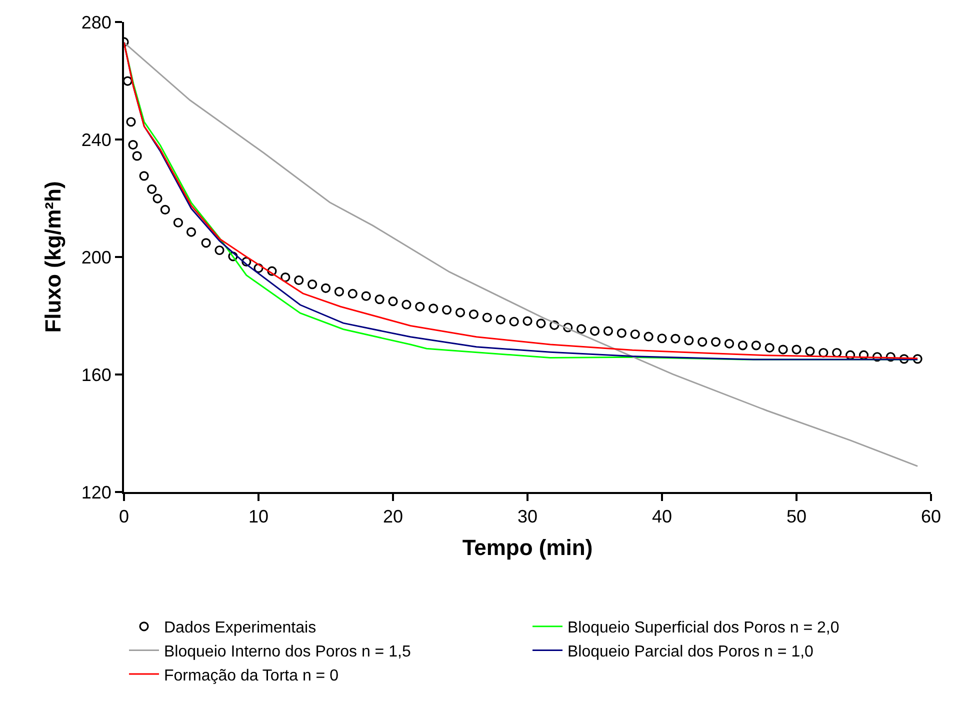 The image size is (974, 719). What do you see at coordinates (527, 547) in the screenshot?
I see `x-axis-title: Tempo (min)` at bounding box center [527, 547].